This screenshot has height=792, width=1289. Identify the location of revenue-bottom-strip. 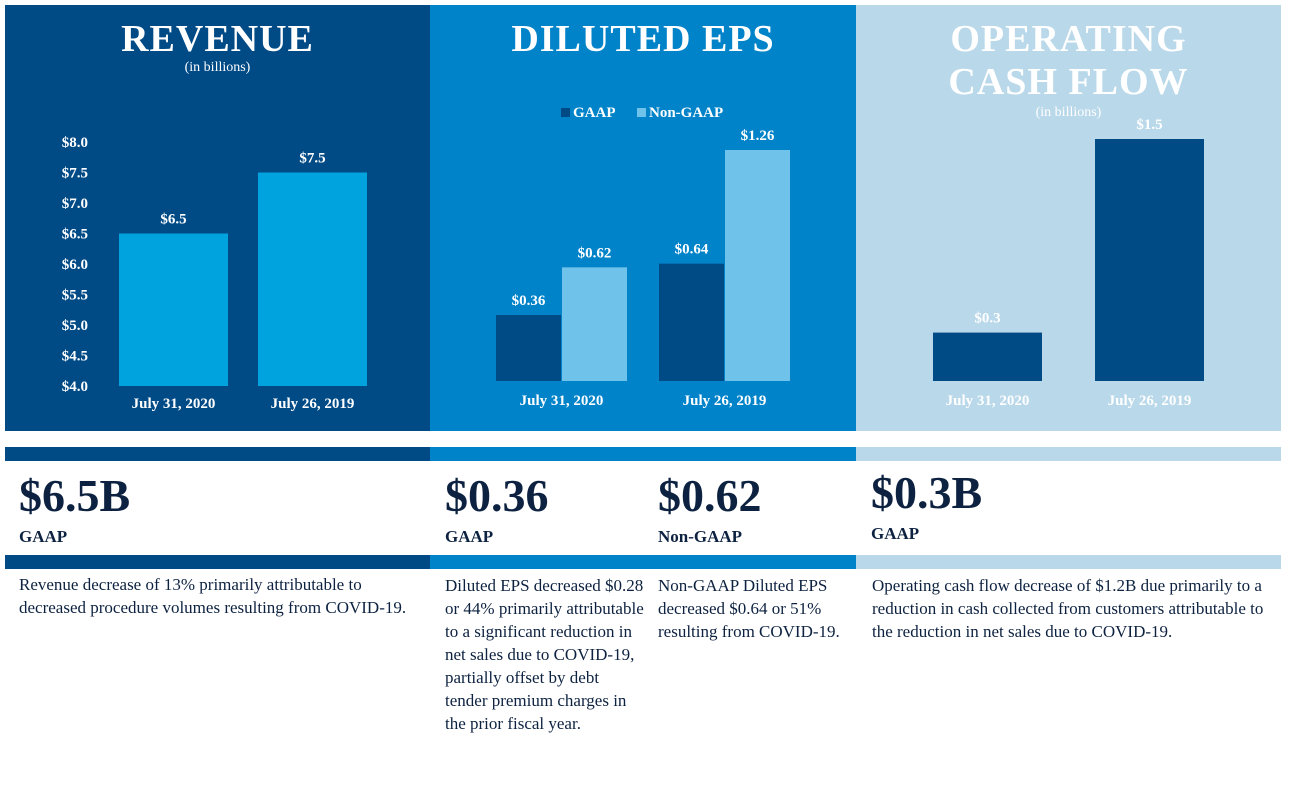
(217, 562).